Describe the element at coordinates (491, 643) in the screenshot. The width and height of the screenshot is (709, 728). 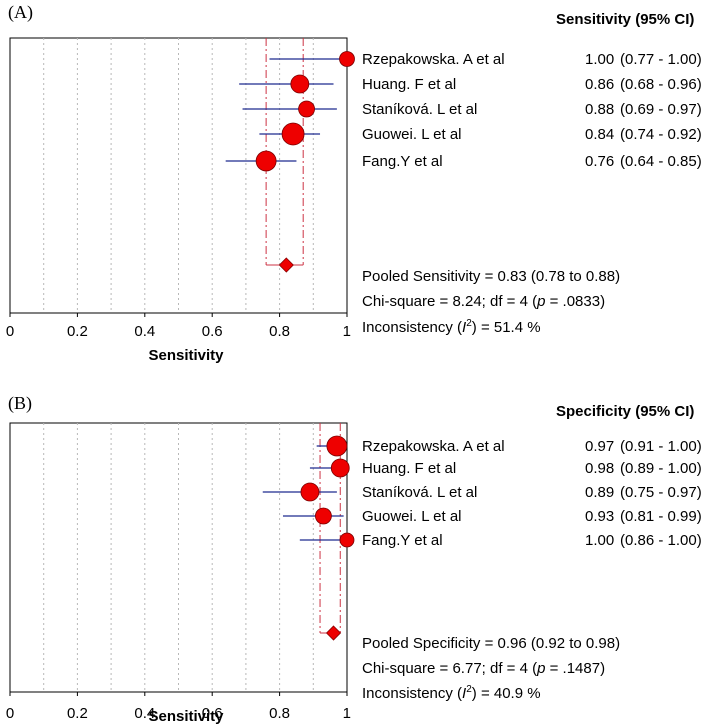
I see `pooled-summary-text: Pooled Specificity = 0.96 (0.92 to 0.98)` at that location.